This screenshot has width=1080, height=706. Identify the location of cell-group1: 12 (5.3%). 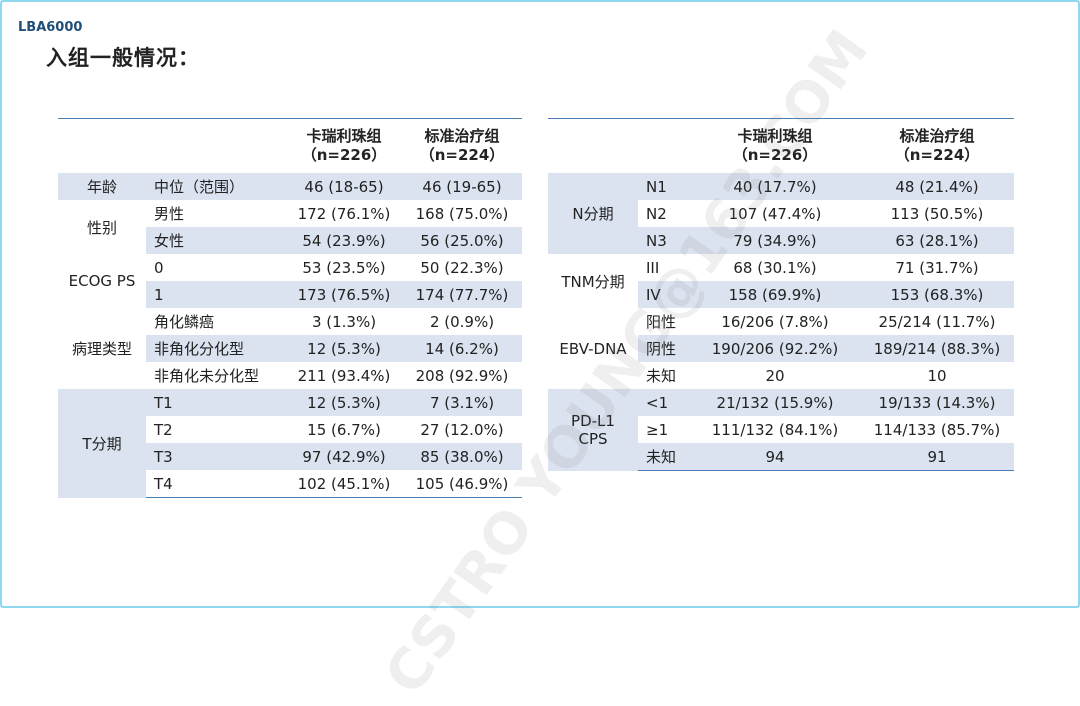
(344, 348).